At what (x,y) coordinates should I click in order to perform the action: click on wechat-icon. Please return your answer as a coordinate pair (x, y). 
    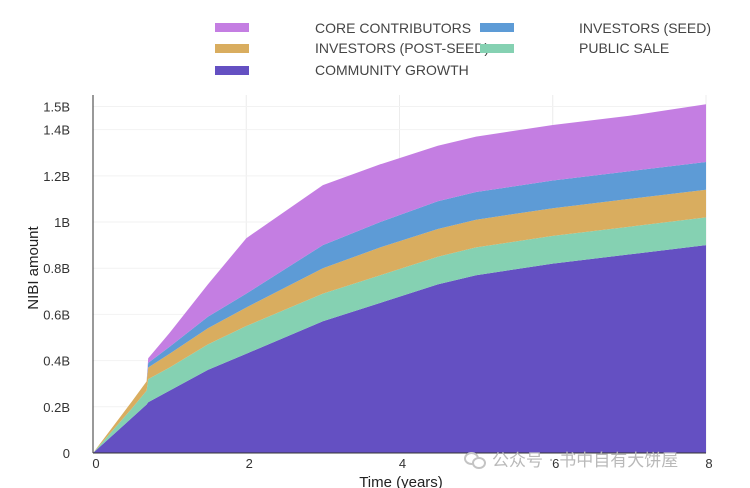
    Looking at the image, I should click on (475, 459).